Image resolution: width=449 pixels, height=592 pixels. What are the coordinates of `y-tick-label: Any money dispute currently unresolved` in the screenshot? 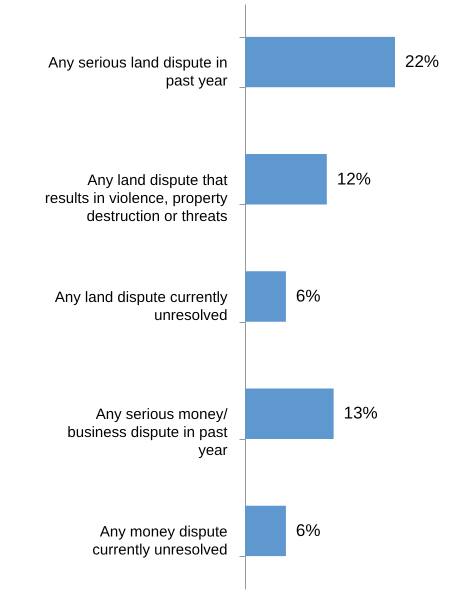 It's located at (160, 540).